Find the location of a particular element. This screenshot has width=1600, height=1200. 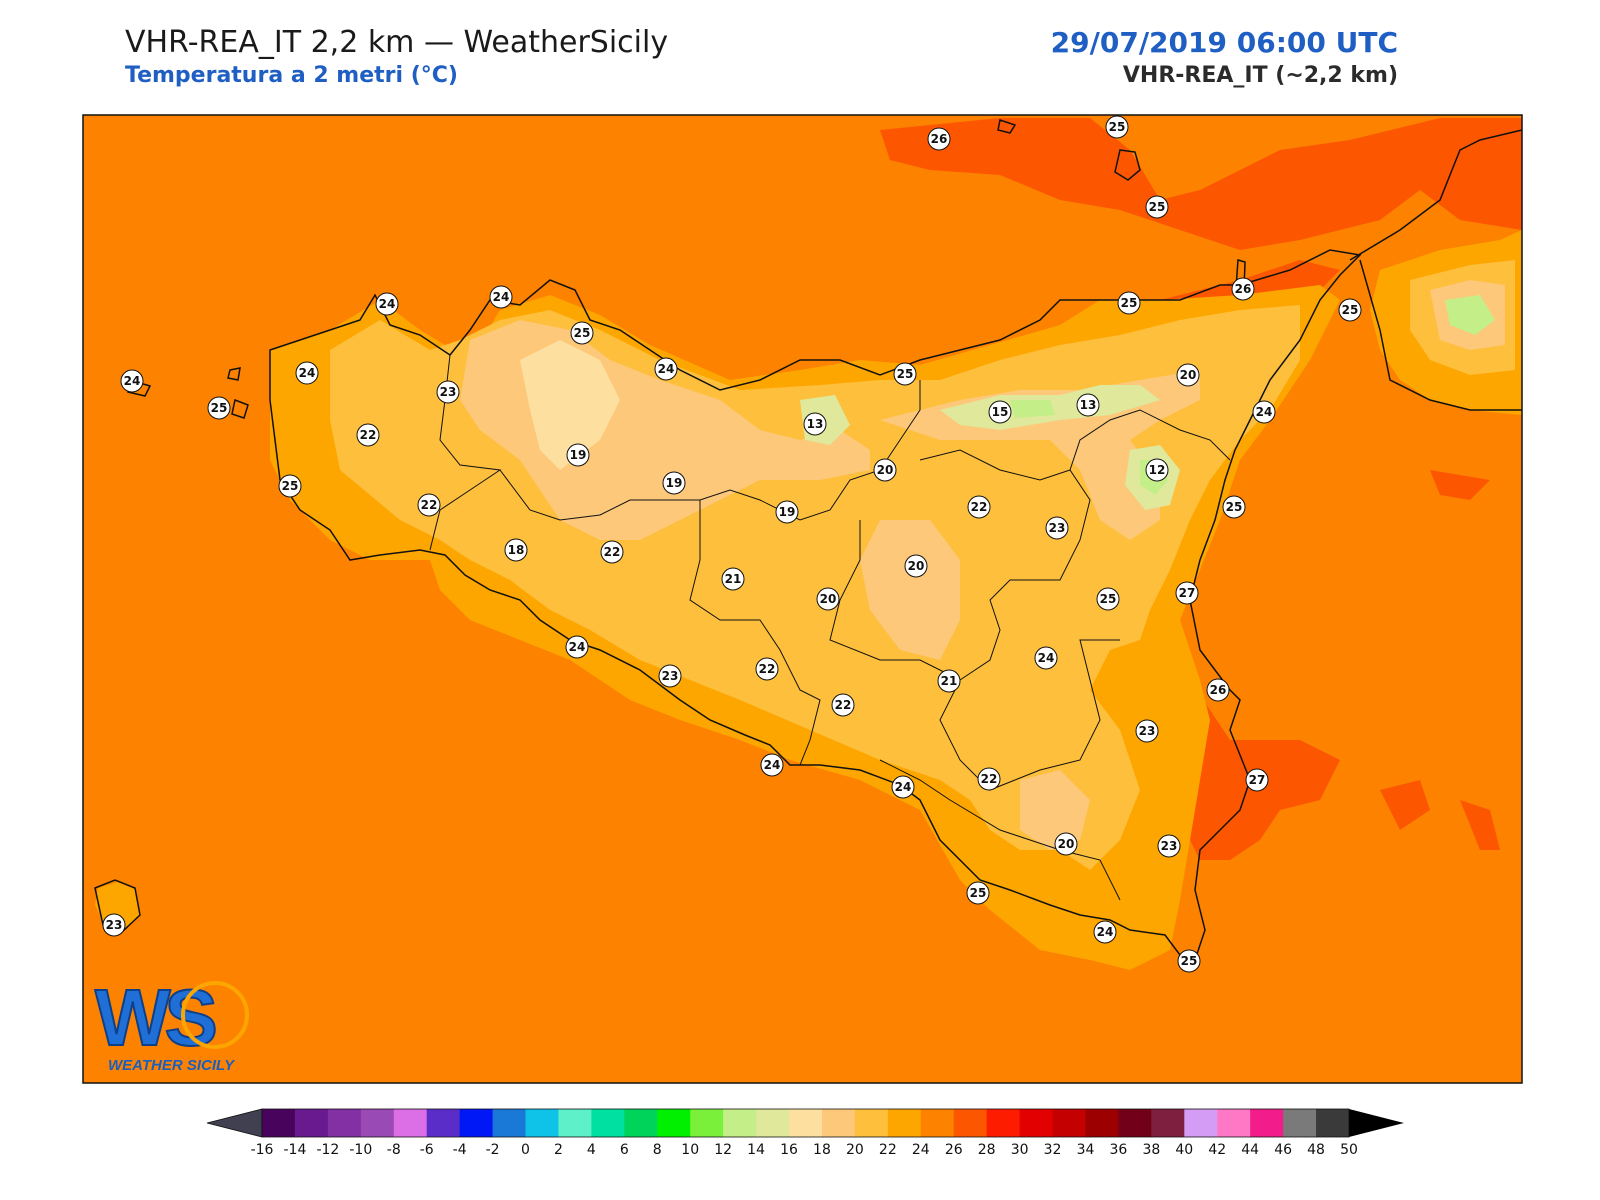

station-marker: 27 is located at coordinates (1187, 593).